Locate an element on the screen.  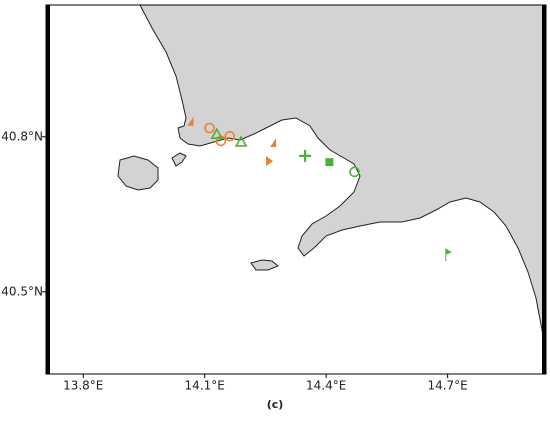
marker-square is located at coordinates (329, 162).